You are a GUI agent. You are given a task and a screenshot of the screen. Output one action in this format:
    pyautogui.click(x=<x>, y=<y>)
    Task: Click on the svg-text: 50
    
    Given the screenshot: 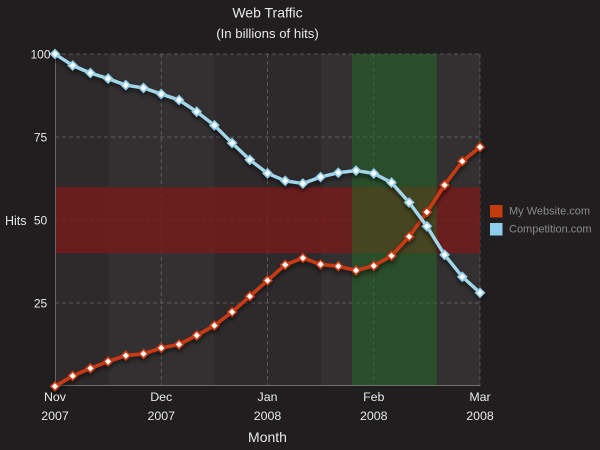 What is the action you would take?
    pyautogui.click(x=41, y=221)
    